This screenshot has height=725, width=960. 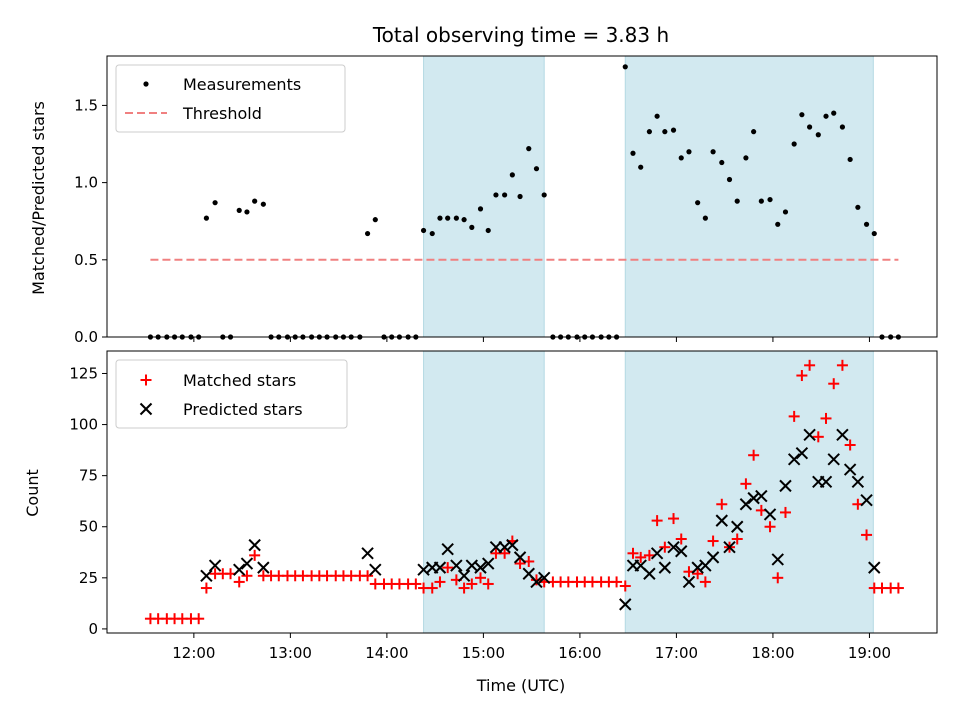 What do you see at coordinates (869, 653) in the screenshot?
I see `x-tick-label: 19:00` at bounding box center [869, 653].